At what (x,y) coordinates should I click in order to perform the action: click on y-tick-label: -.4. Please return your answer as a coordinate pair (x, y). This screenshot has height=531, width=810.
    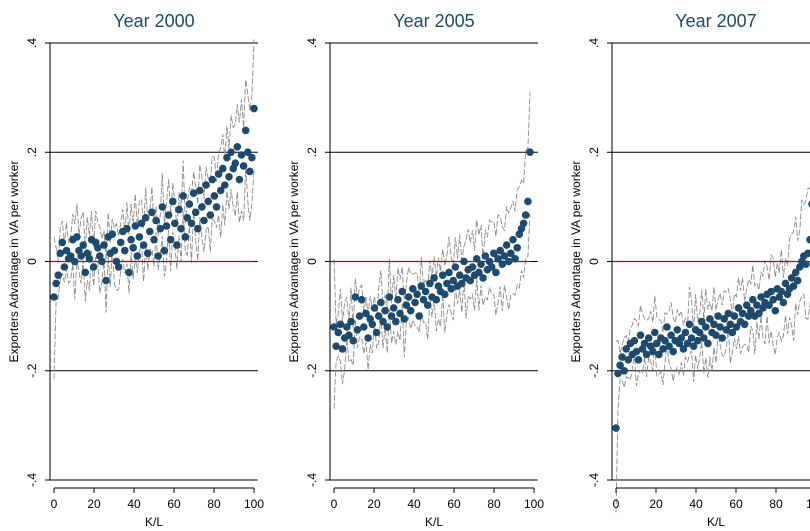
    Looking at the image, I should click on (312, 480).